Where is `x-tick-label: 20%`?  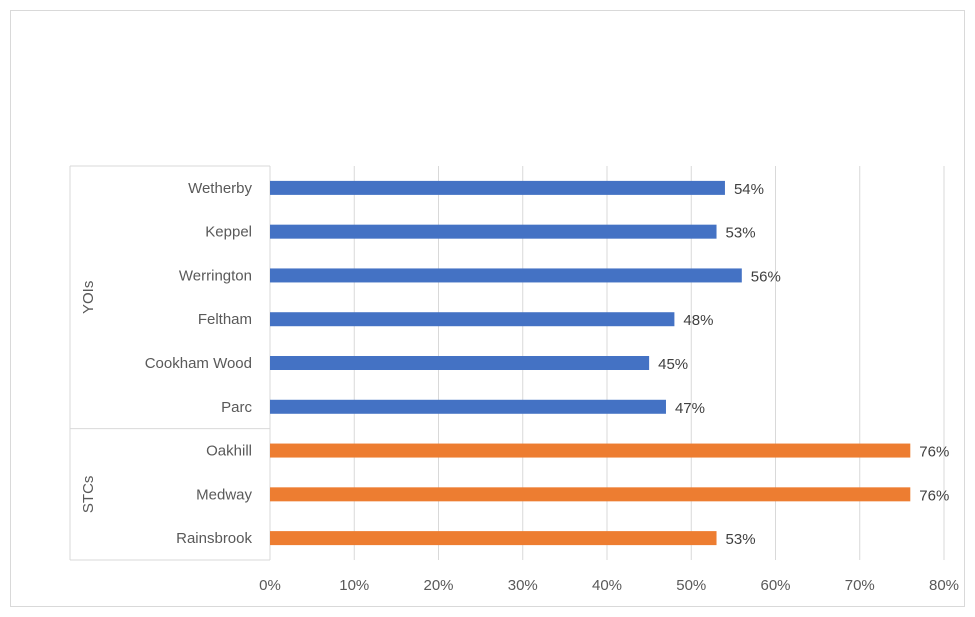 x-tick-label: 20% is located at coordinates (438, 585).